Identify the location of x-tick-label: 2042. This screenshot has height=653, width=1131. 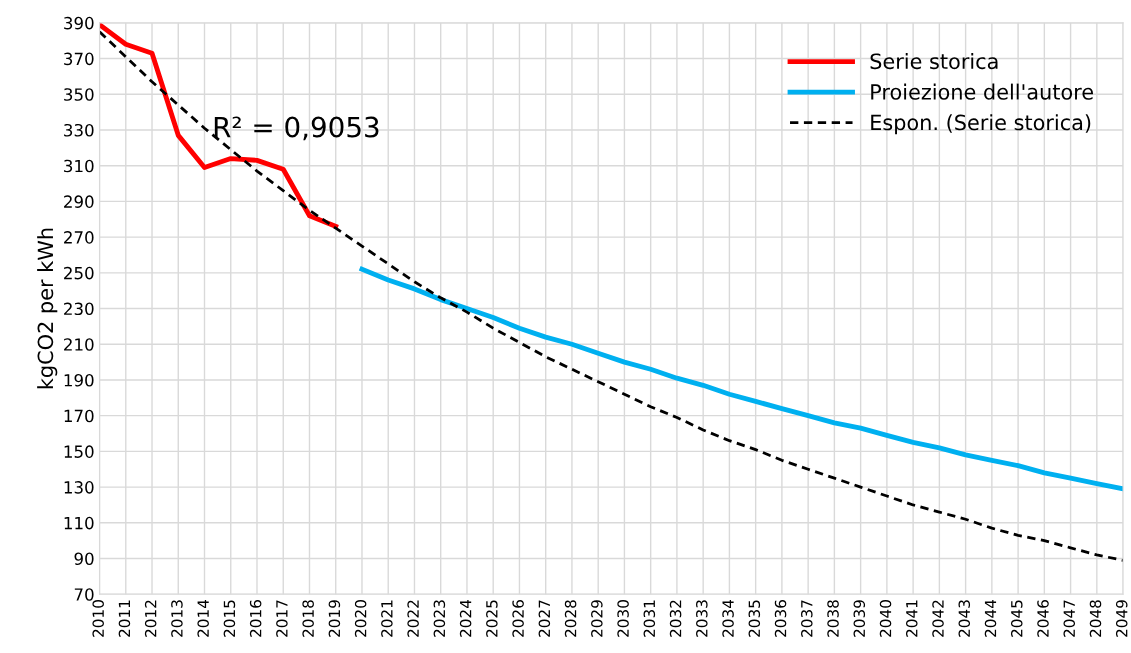
(938, 618).